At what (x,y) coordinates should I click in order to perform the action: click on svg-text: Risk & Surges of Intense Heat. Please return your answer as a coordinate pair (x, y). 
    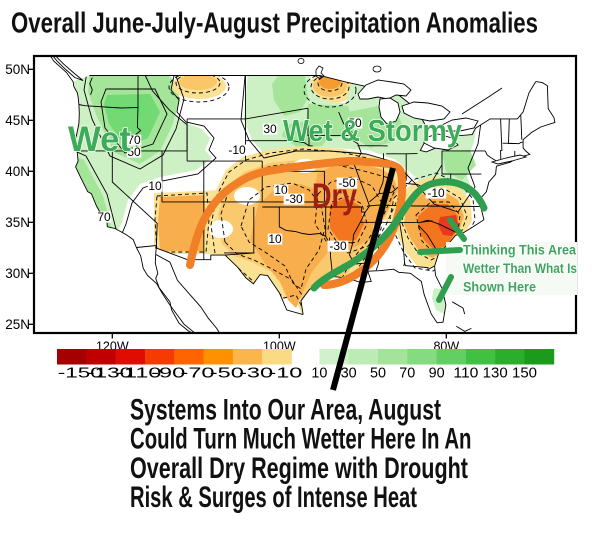
    Looking at the image, I should click on (273, 497).